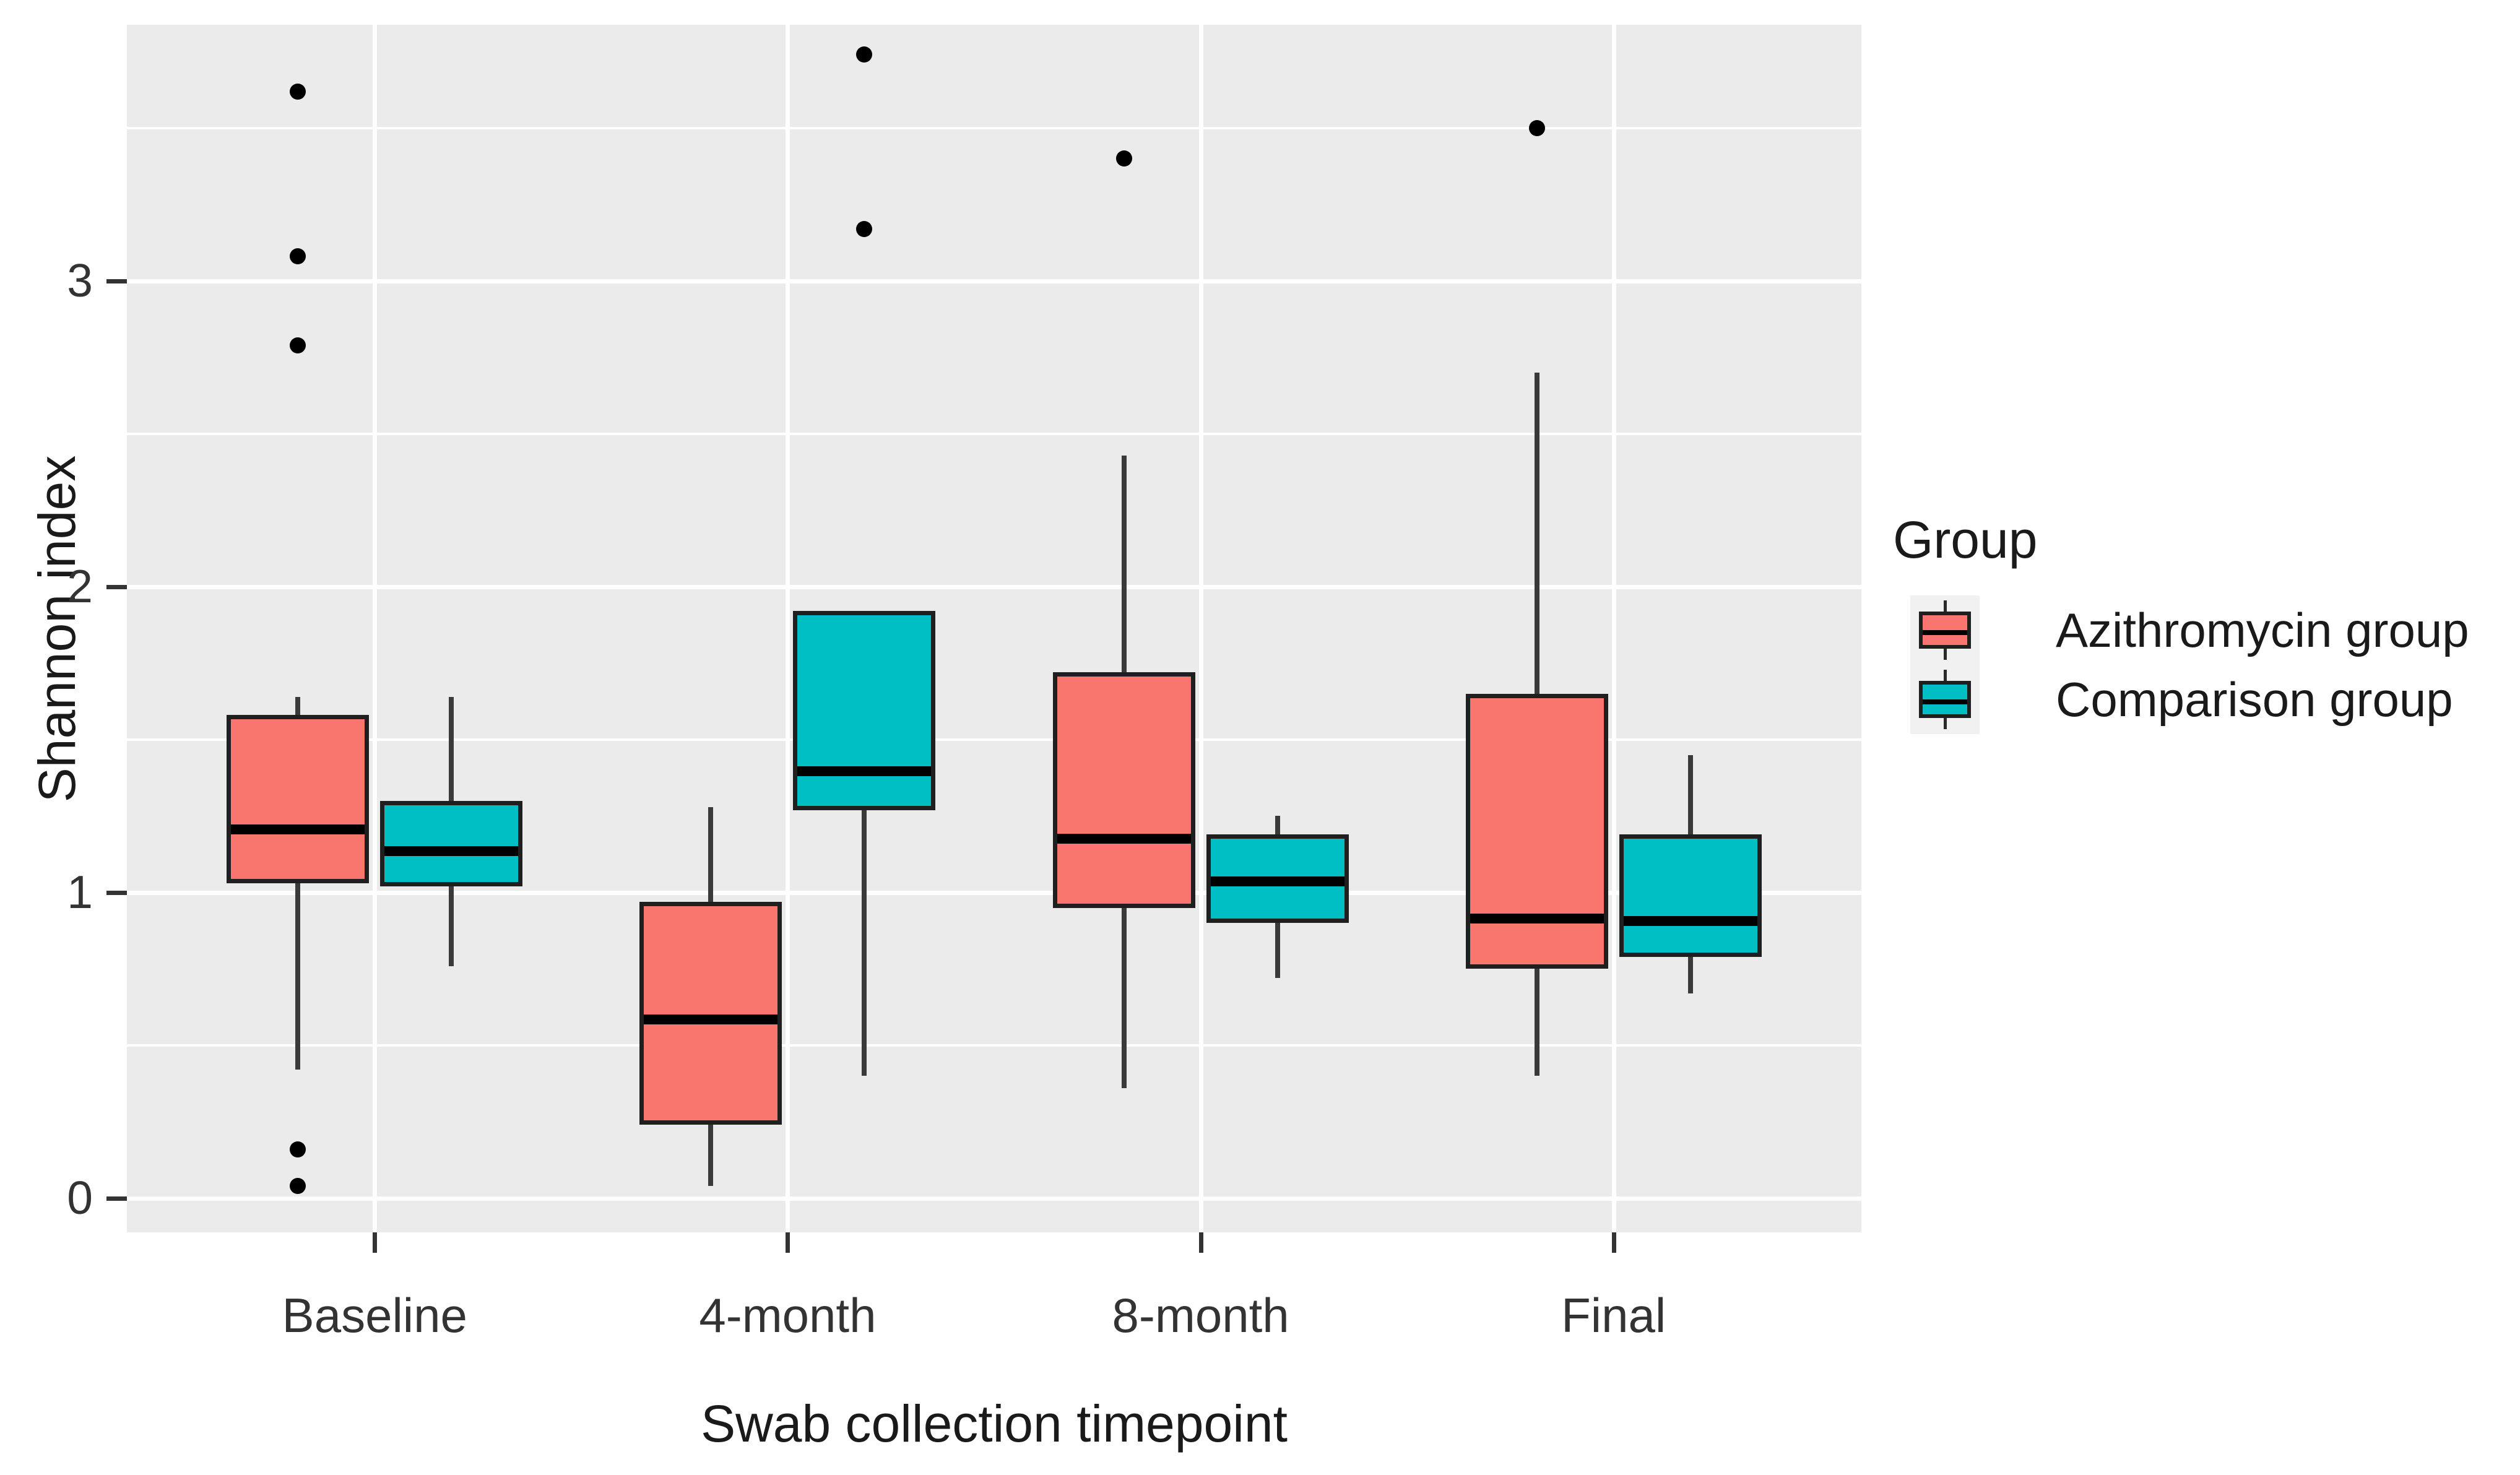  I want to click on x-tick-label-4-month: 4-month, so click(788, 1315).